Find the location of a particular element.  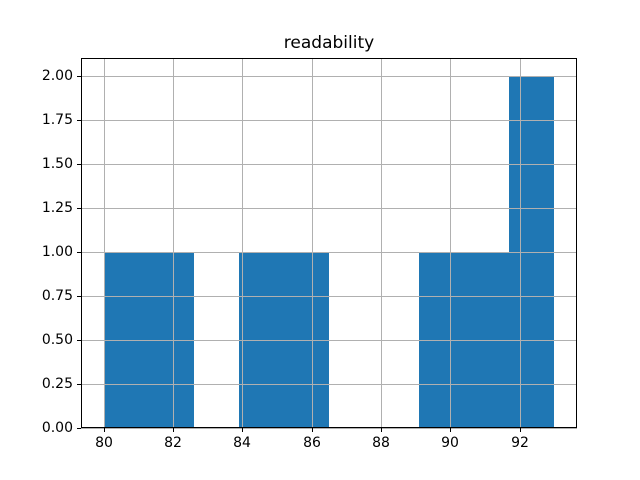

y-tick-label: 1.00 is located at coordinates (57, 252).